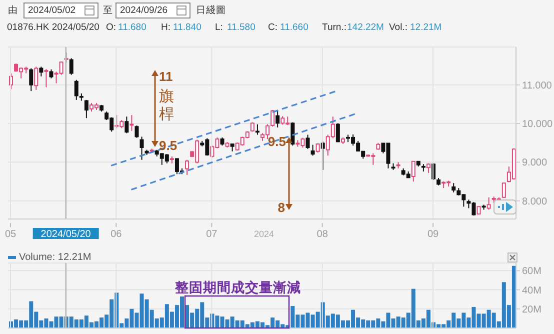 The width and height of the screenshot is (554, 334). Describe the element at coordinates (281, 207) in the screenshot. I see `annotation: 8` at that location.